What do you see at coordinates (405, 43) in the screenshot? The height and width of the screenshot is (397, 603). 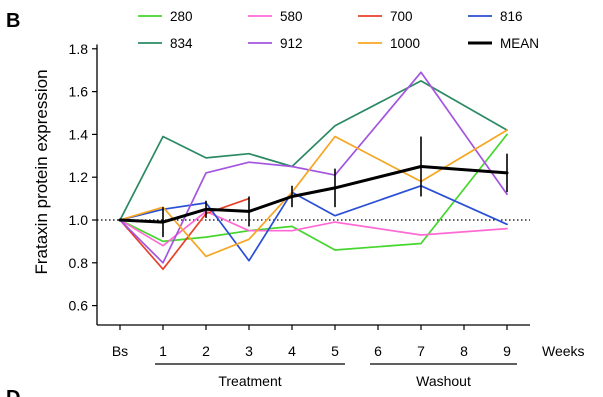 I see `legend-label-1000: 1000` at bounding box center [405, 43].